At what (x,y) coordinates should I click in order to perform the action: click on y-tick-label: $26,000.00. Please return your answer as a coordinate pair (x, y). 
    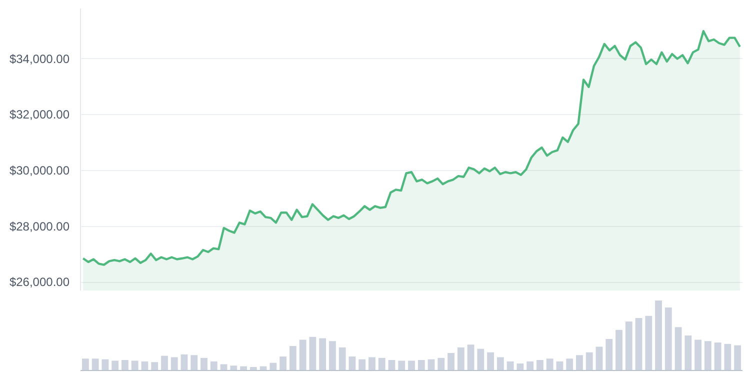
    Looking at the image, I should click on (39, 282).